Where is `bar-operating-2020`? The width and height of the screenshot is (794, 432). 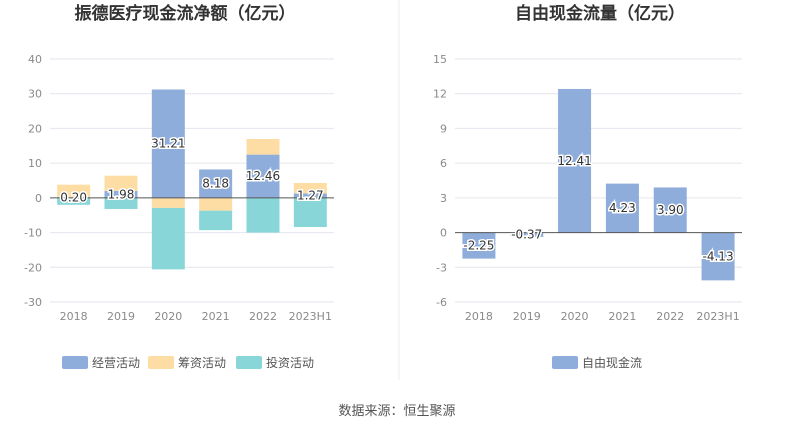
bar-operating-2020 is located at coordinates (168, 143).